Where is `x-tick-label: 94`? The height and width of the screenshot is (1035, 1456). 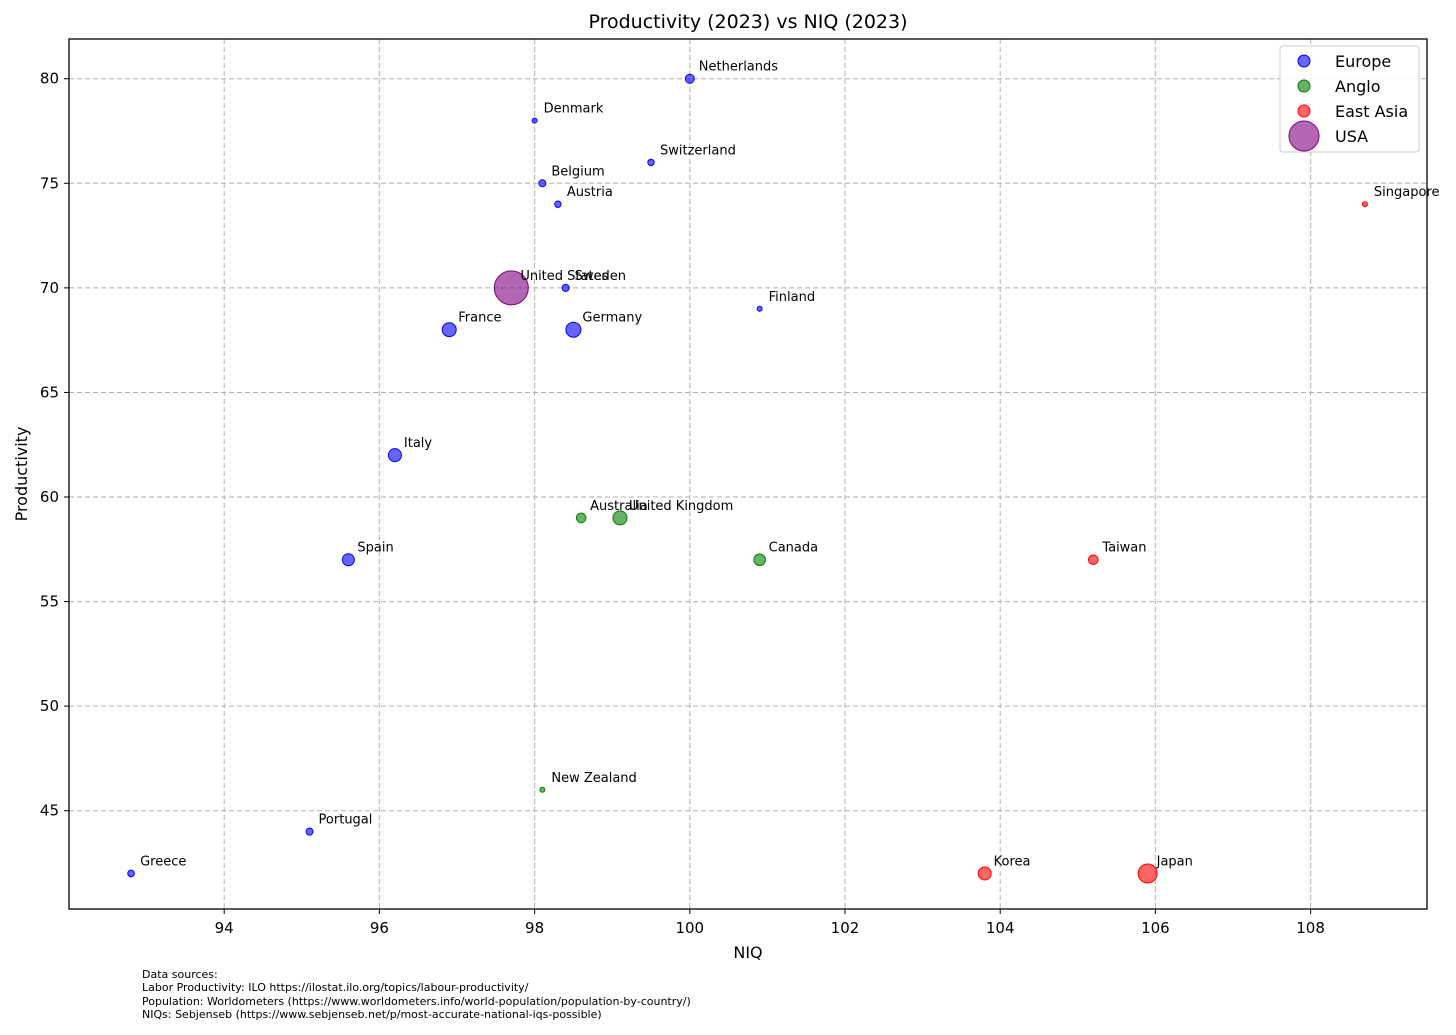
x-tick-label: 94 is located at coordinates (224, 928).